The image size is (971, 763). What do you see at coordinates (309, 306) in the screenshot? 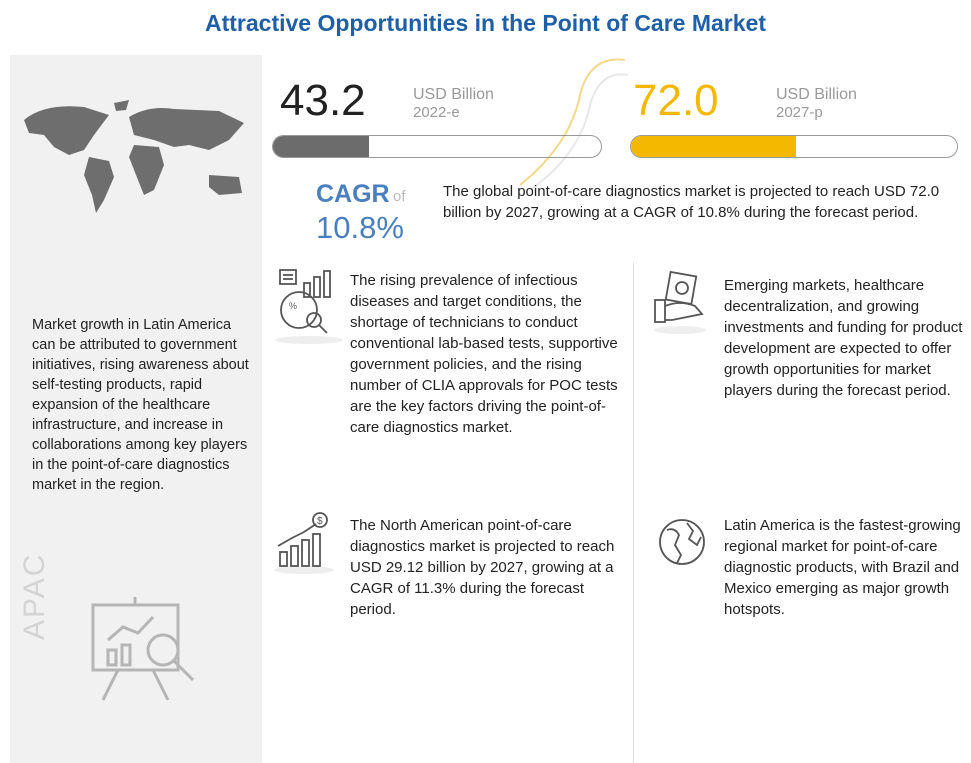
I see `factors-icon: %` at bounding box center [309, 306].